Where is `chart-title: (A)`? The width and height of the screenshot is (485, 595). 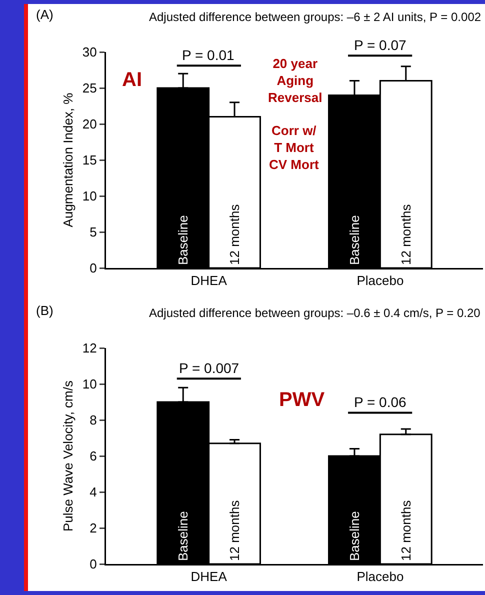
chart-title: (A) is located at coordinates (45, 14).